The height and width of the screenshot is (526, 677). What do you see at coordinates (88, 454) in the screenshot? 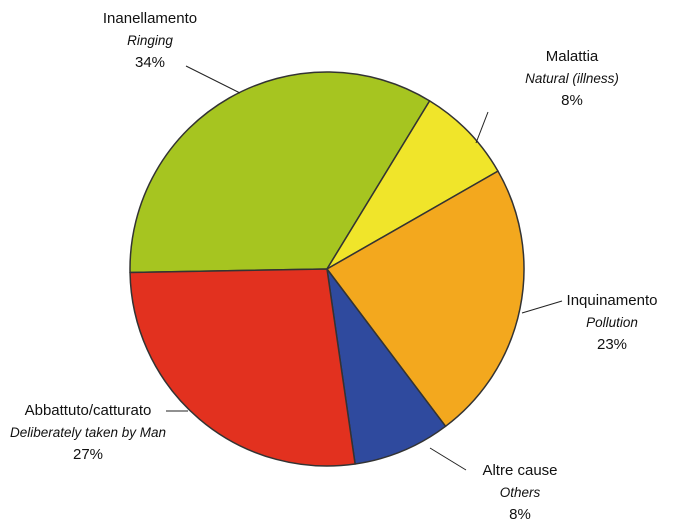
I see `value-label: 27%` at bounding box center [88, 454].